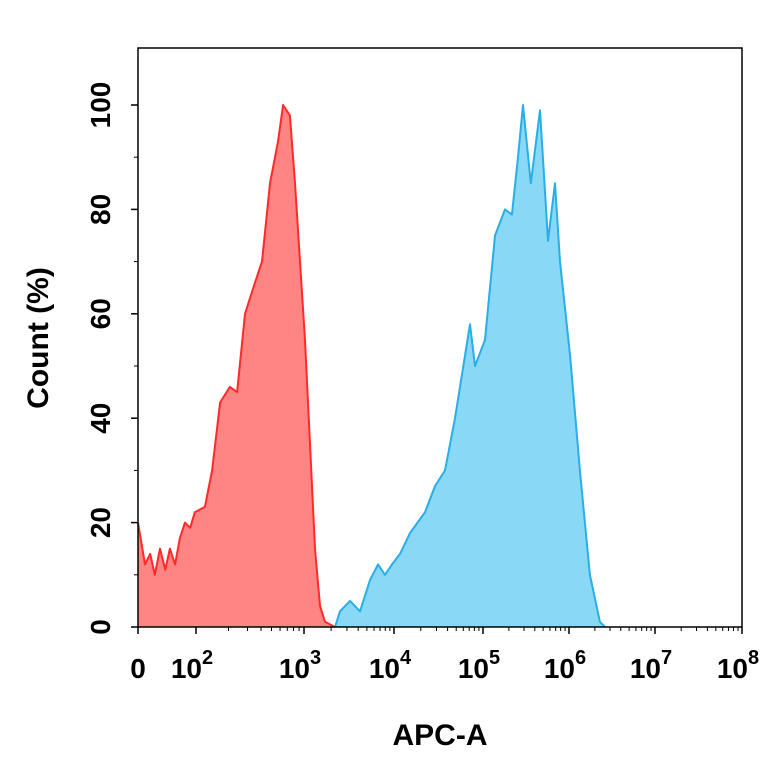 Image resolution: width=764 pixels, height=764 pixels. I want to click on x-tick-label: 10⁷, so click(651, 665).